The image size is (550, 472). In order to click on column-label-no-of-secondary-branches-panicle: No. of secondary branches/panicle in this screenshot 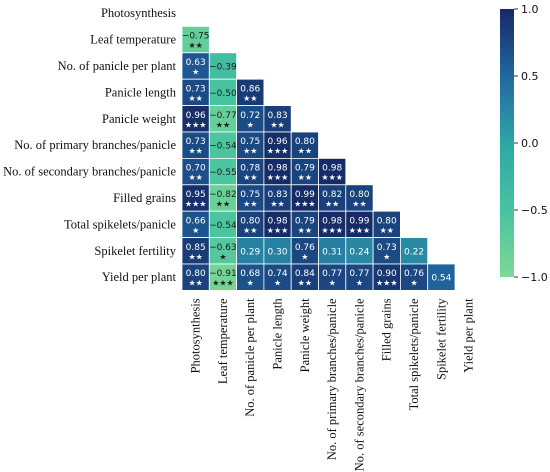, I will do `click(359, 384)`.